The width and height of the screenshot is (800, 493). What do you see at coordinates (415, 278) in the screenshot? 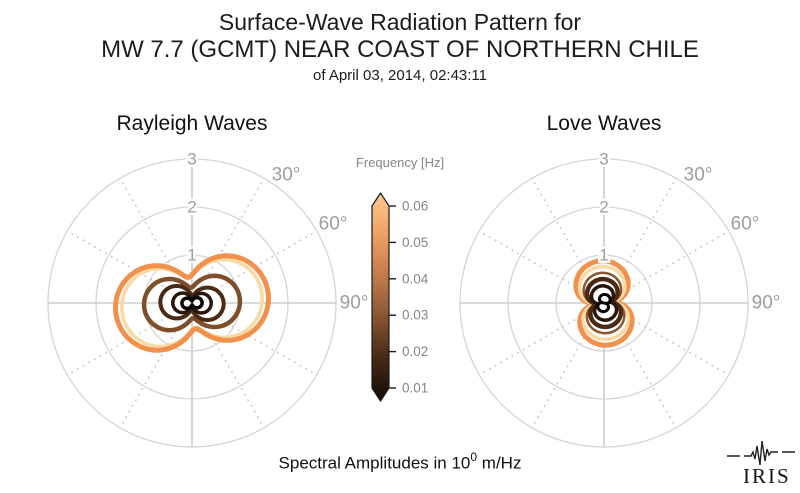
I see `colorbar-tick-label: 0.04` at bounding box center [415, 278].